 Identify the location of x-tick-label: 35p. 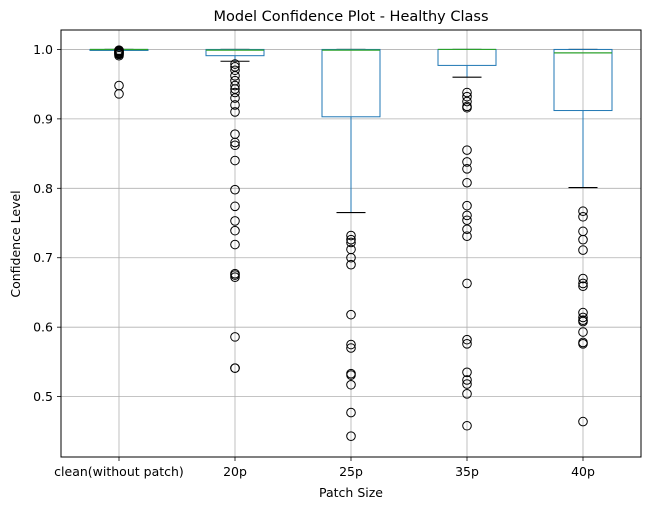
(467, 471).